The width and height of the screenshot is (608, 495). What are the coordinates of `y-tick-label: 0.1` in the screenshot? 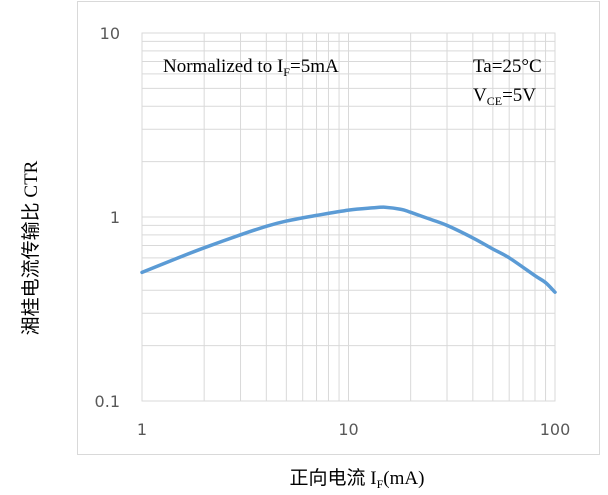 It's located at (107, 401).